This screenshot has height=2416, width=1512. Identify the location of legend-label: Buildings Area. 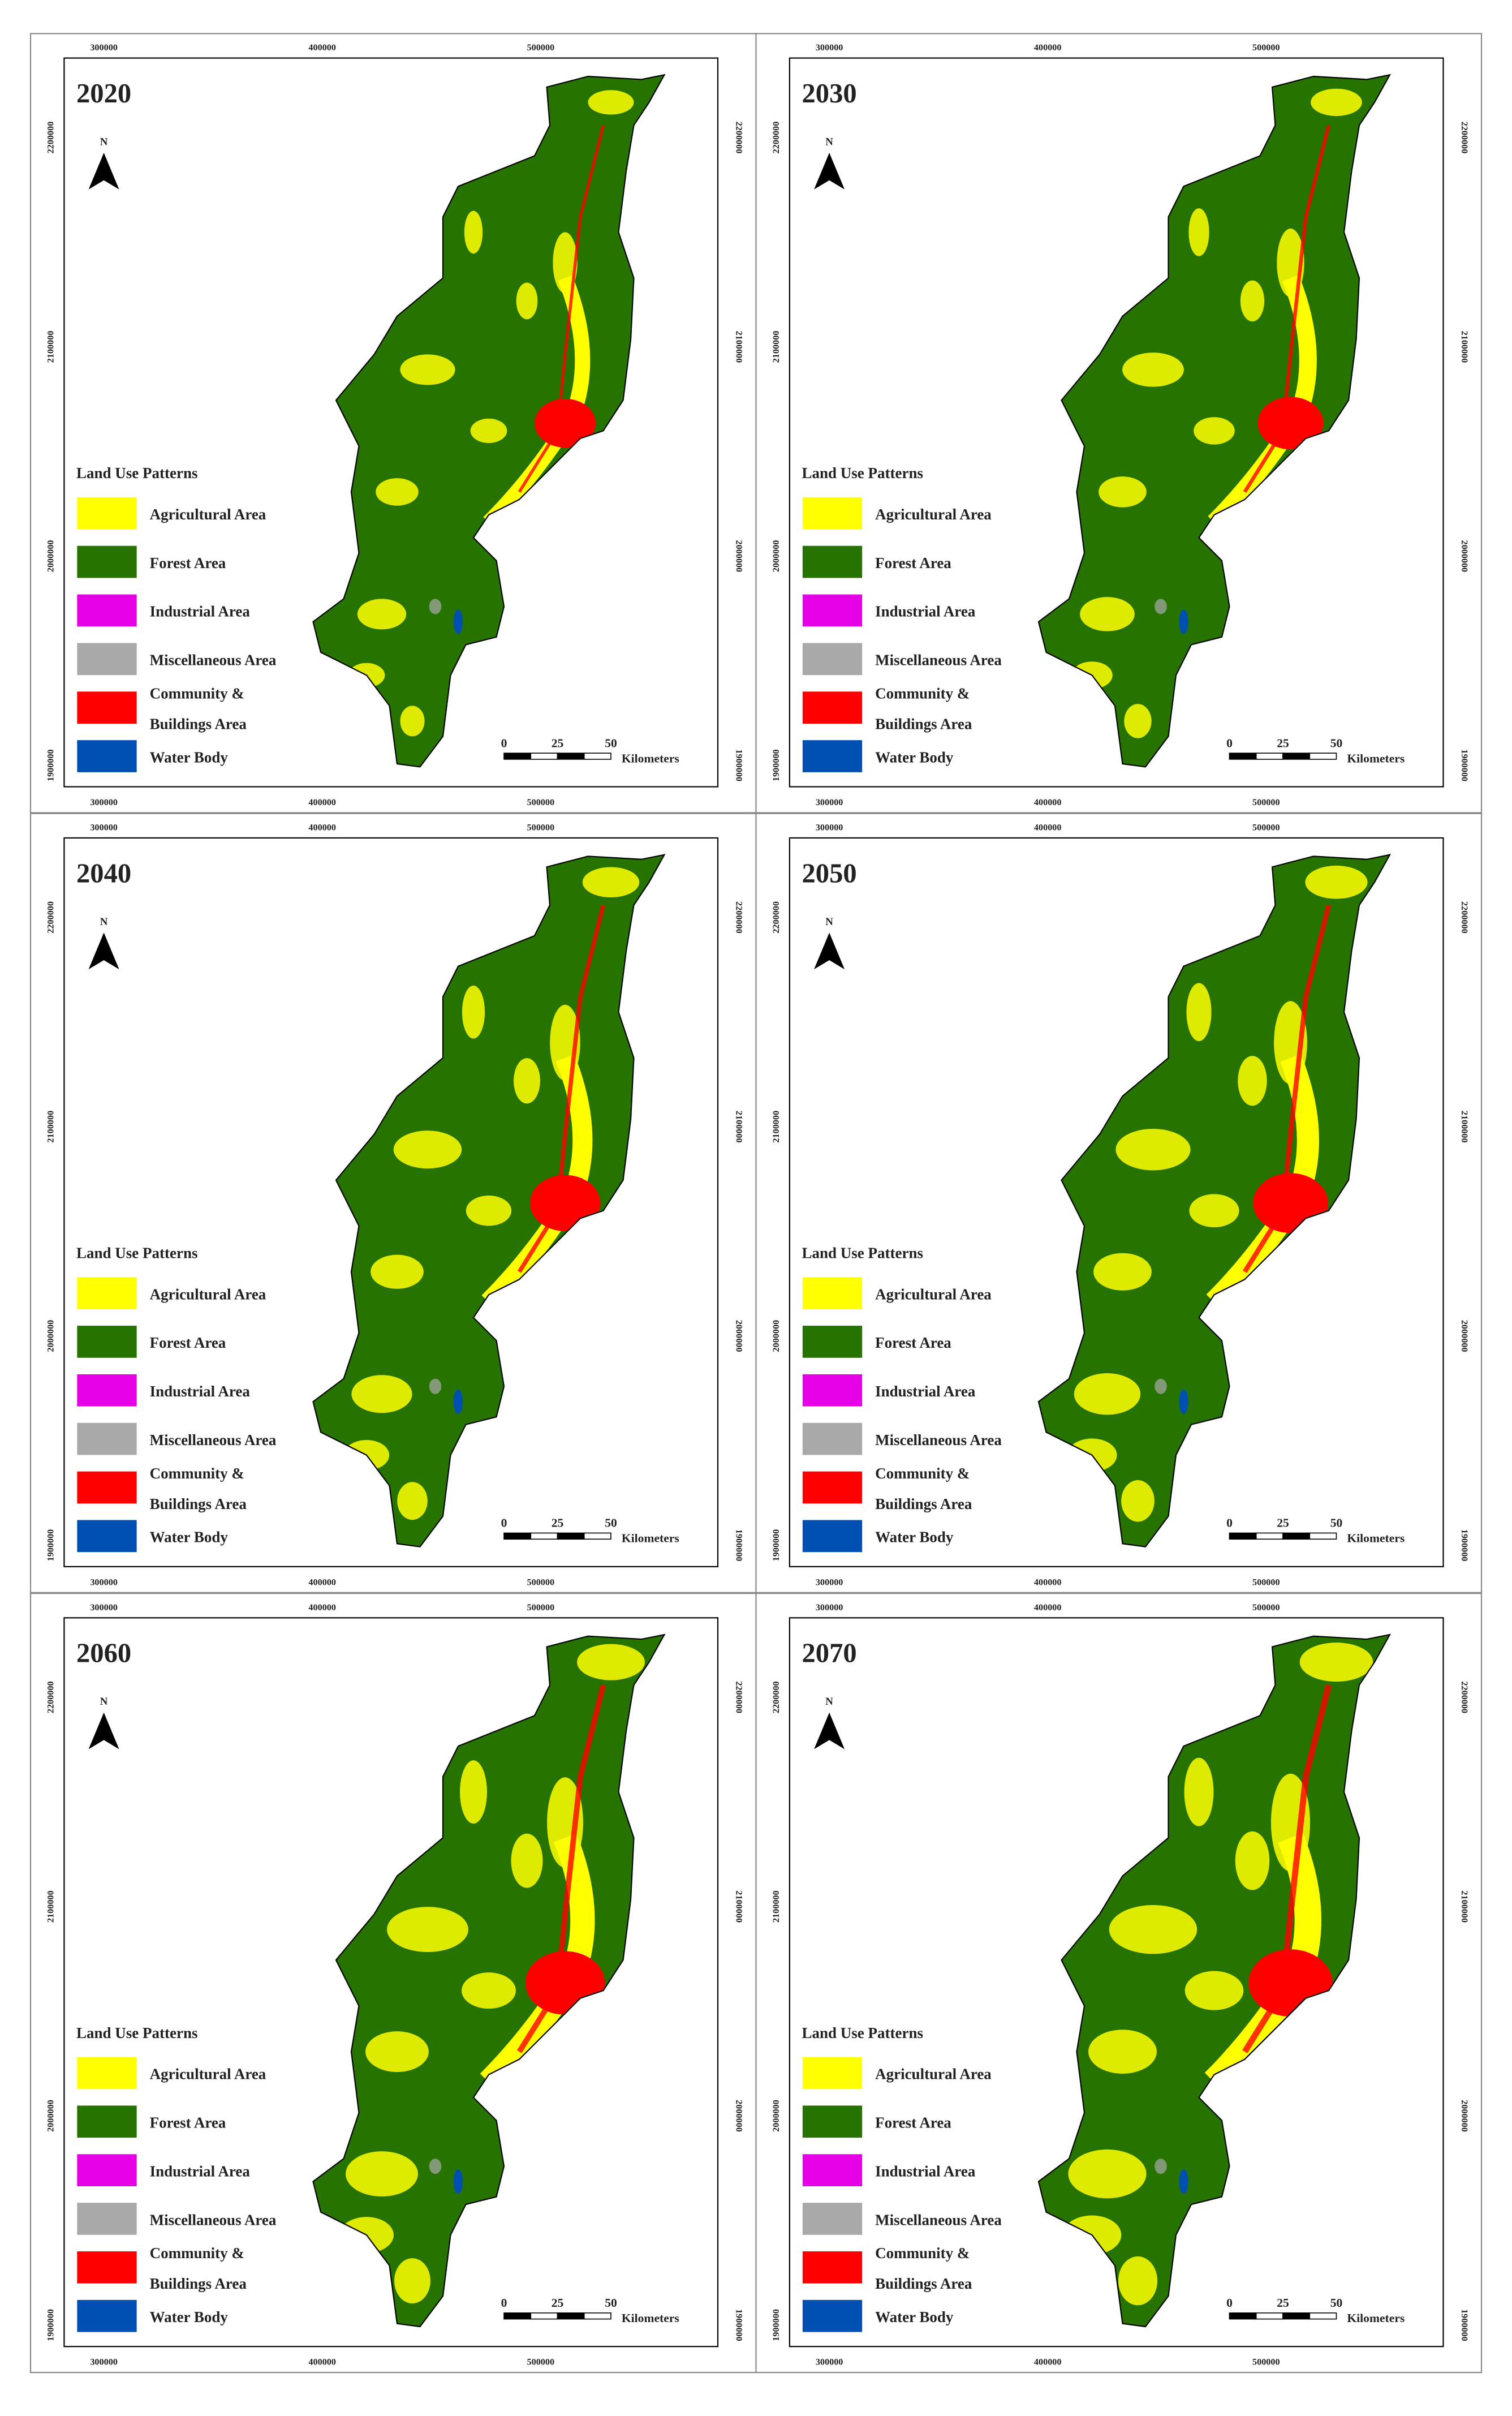
(198, 1503).